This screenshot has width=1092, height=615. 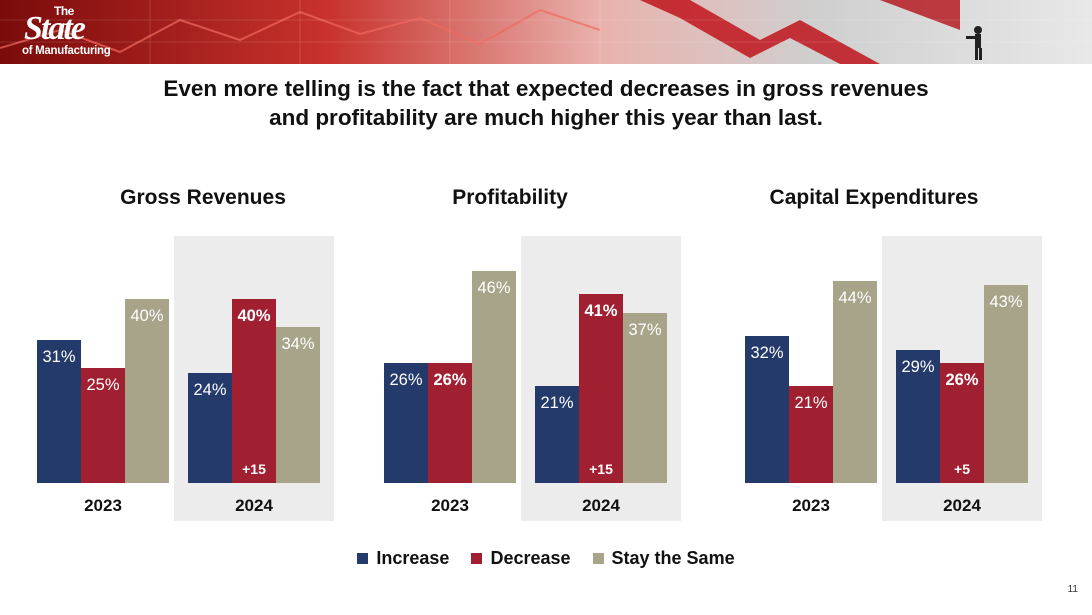 What do you see at coordinates (767, 409) in the screenshot?
I see `capital-expenditures-bar-2023-increase` at bounding box center [767, 409].